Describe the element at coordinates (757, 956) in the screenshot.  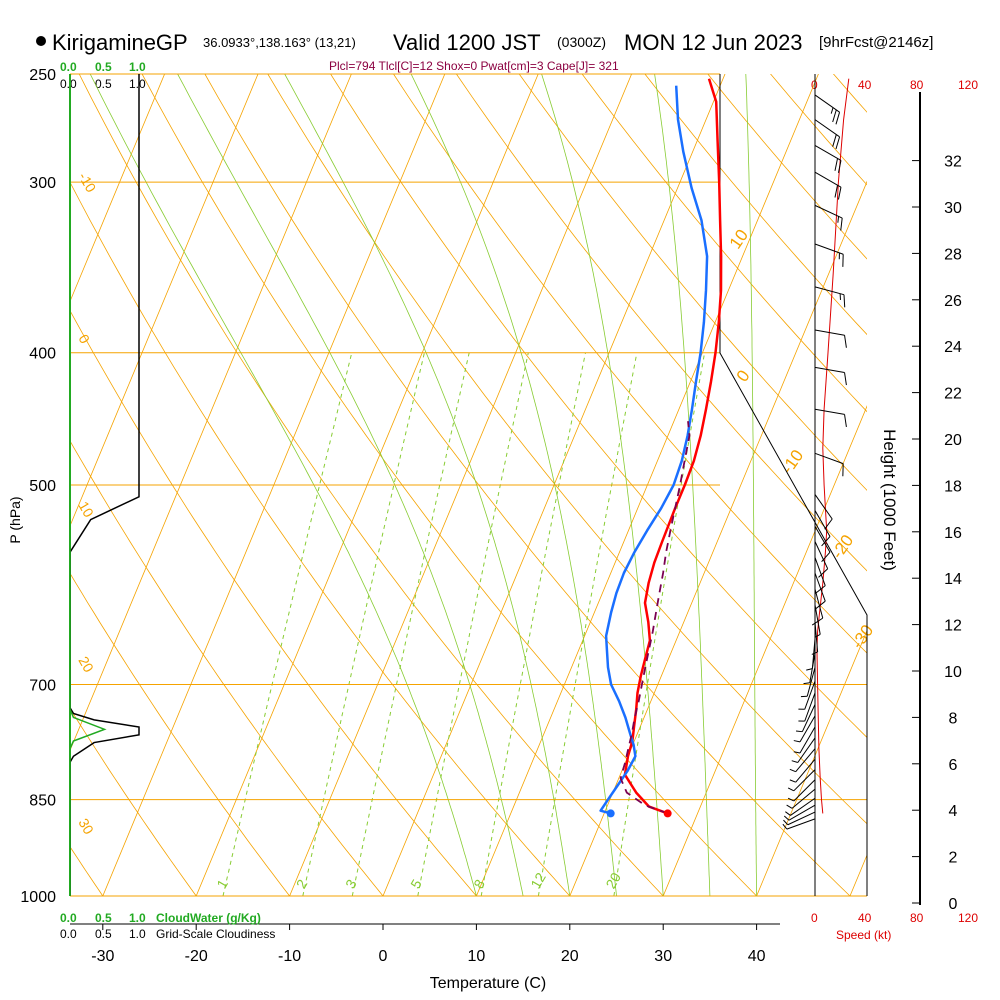
I see `temperature-tick-label: 40` at that location.